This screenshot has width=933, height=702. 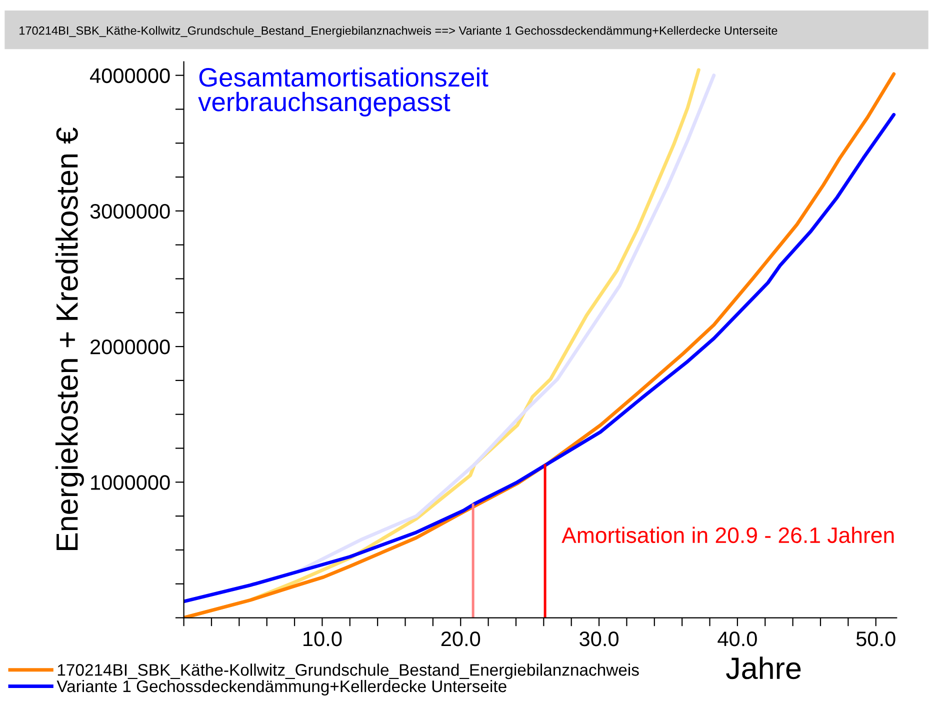 I want to click on y-tick-label: 1000000, so click(x=130, y=482).